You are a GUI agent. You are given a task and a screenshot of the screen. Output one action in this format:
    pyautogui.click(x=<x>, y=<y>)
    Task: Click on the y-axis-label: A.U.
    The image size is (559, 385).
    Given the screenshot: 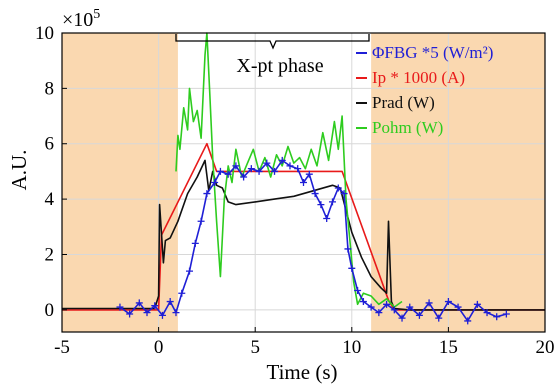 What is the action you would take?
    pyautogui.click(x=19, y=170)
    